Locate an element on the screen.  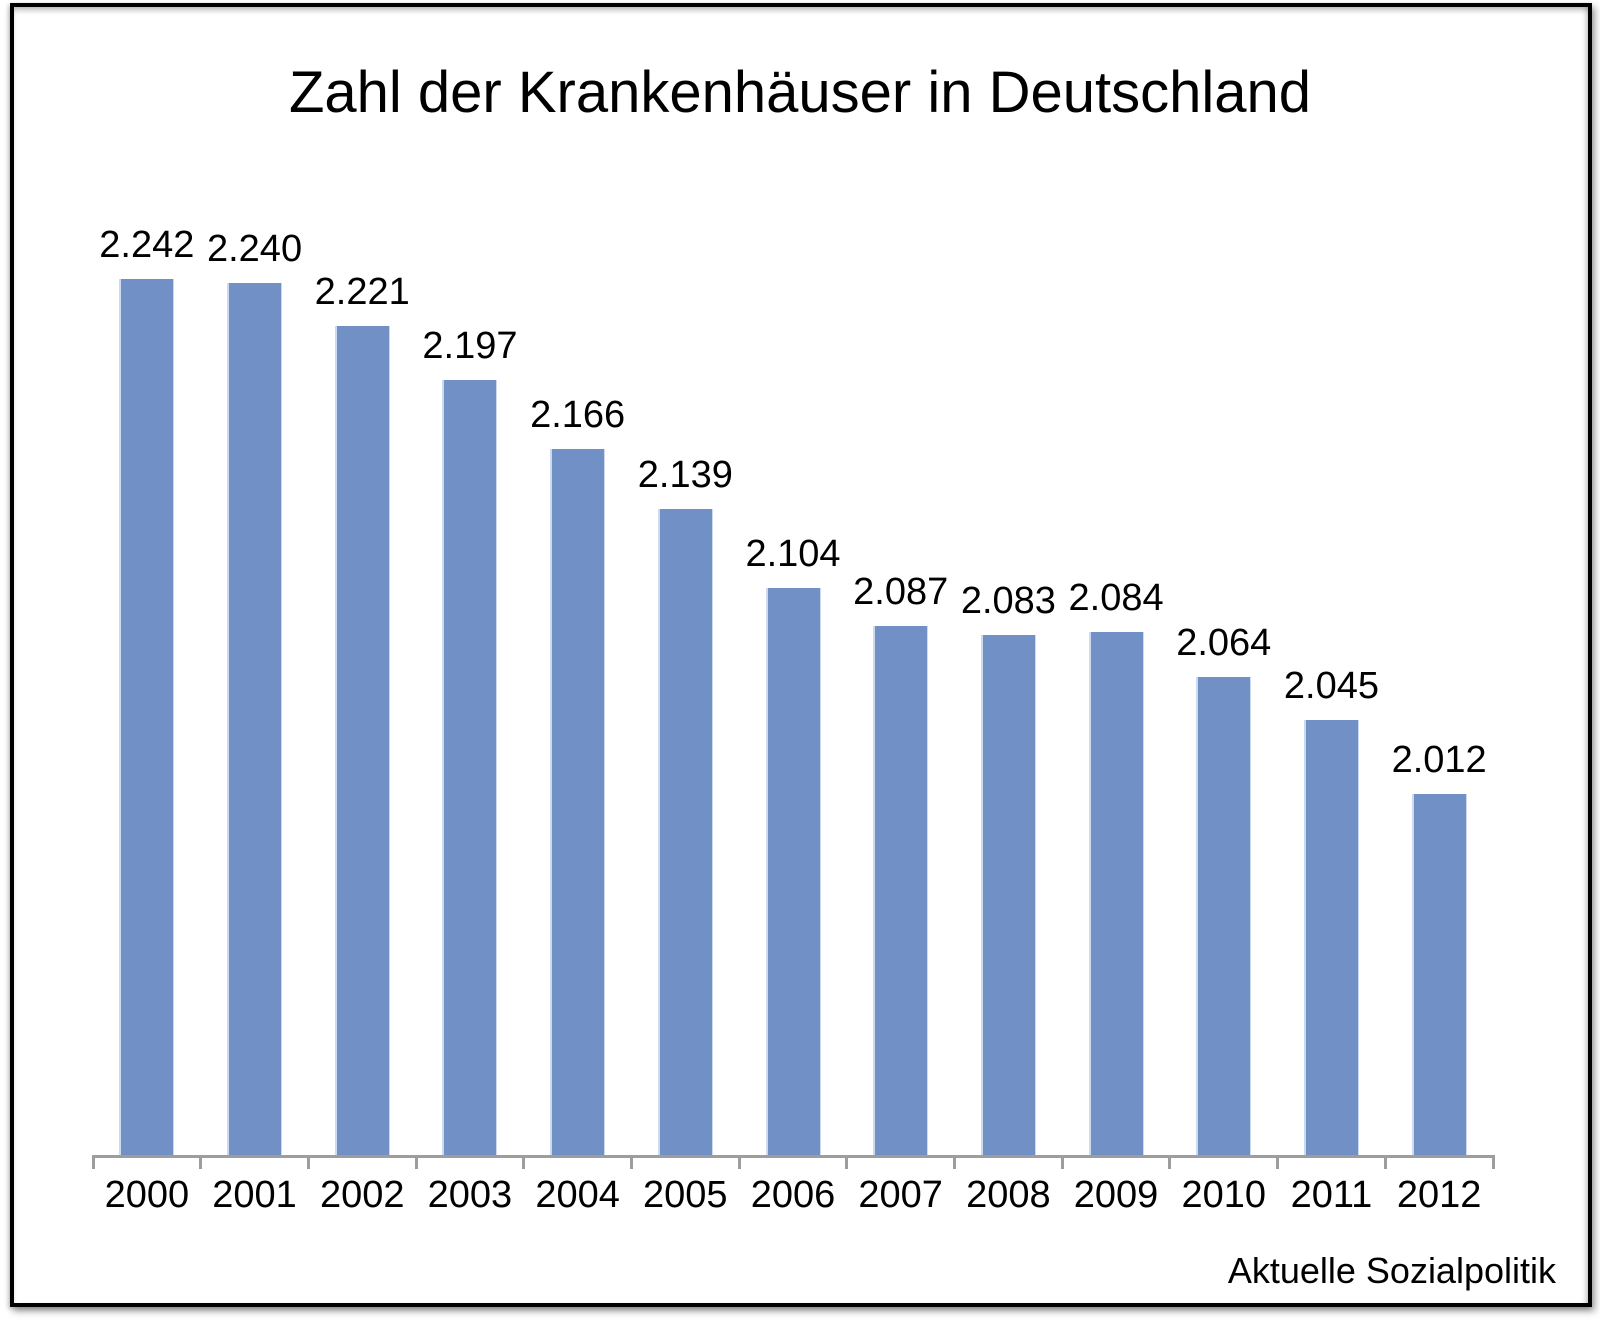
x-tick-label: 2001 is located at coordinates (254, 1195).